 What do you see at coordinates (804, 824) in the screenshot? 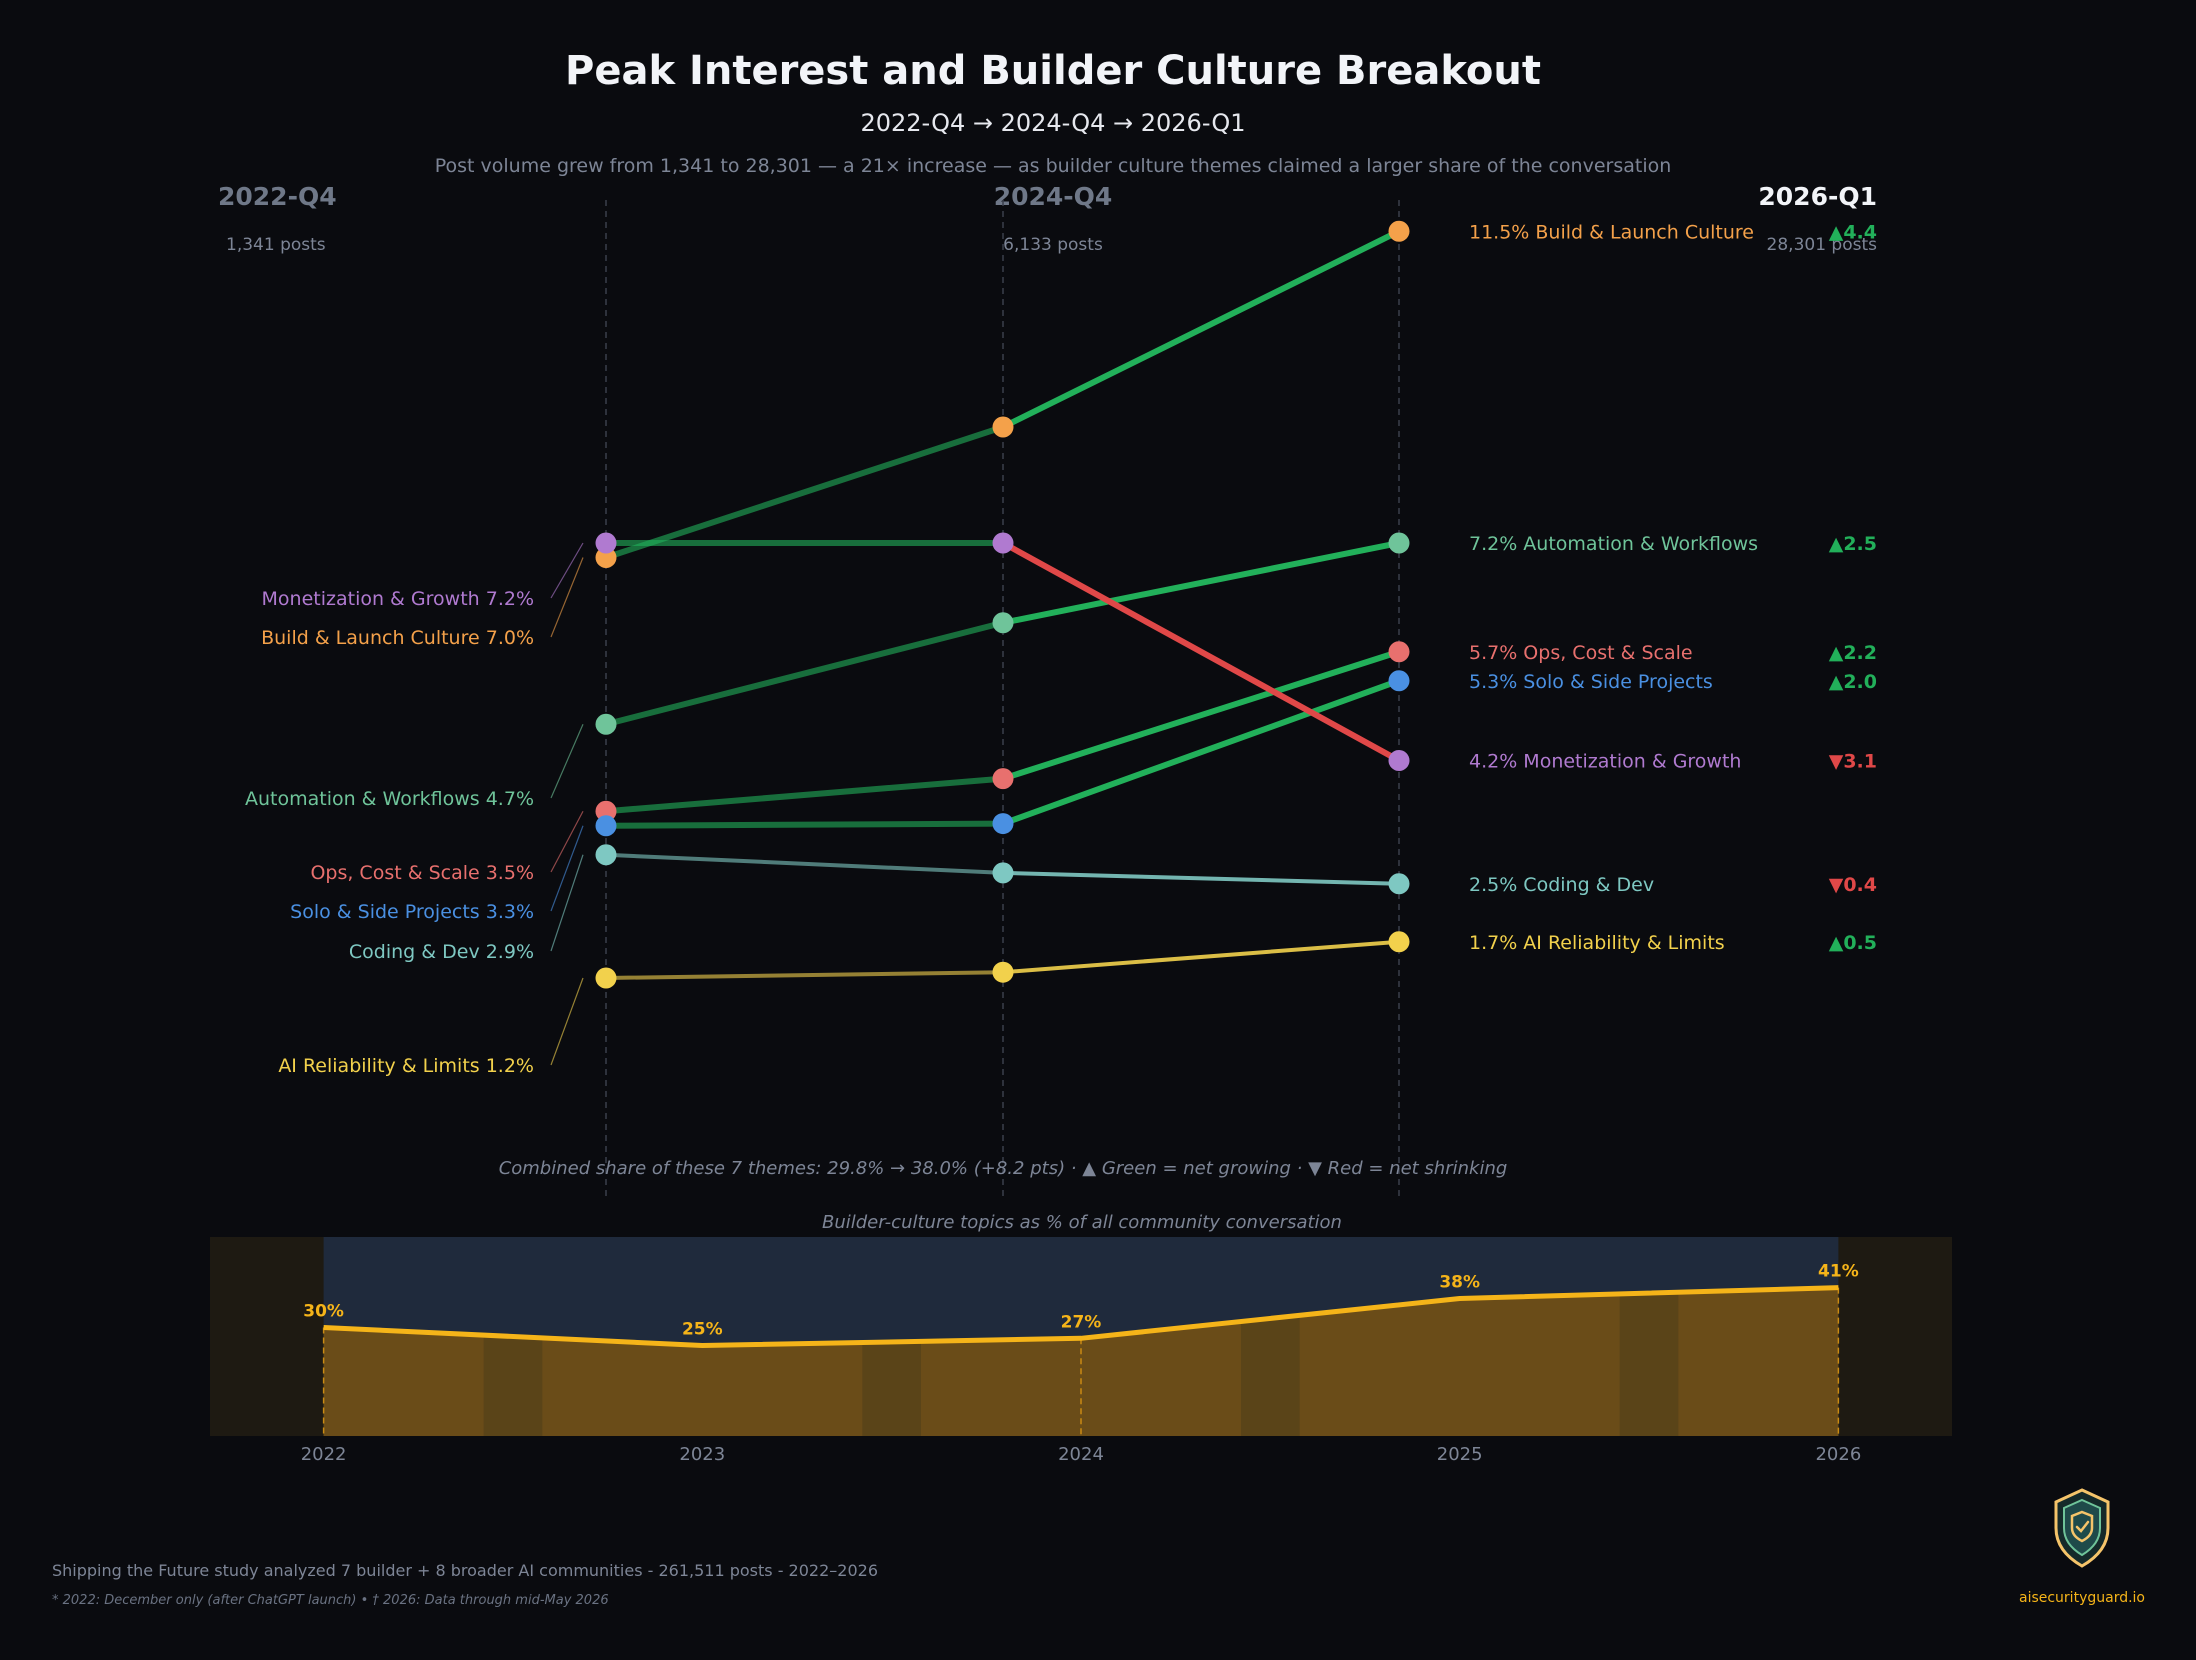
I see `series-line-solo-side-projects-seg1` at bounding box center [804, 824].